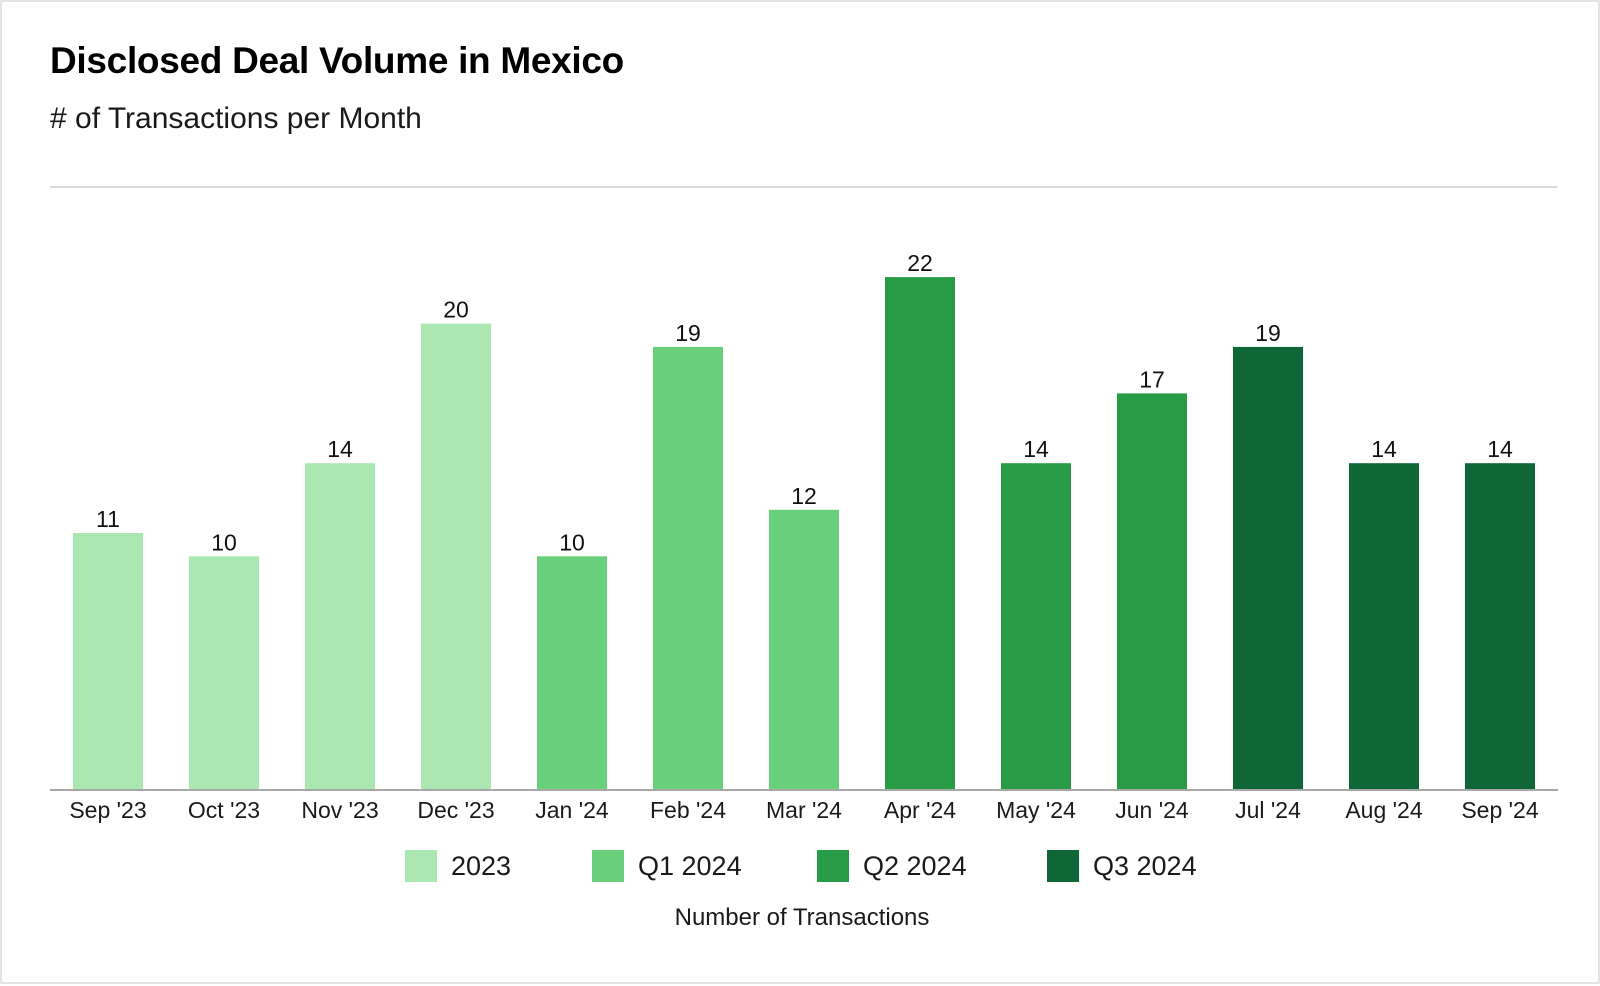 The height and width of the screenshot is (986, 1600). Describe the element at coordinates (920, 263) in the screenshot. I see `bar-value-label: 22` at that location.